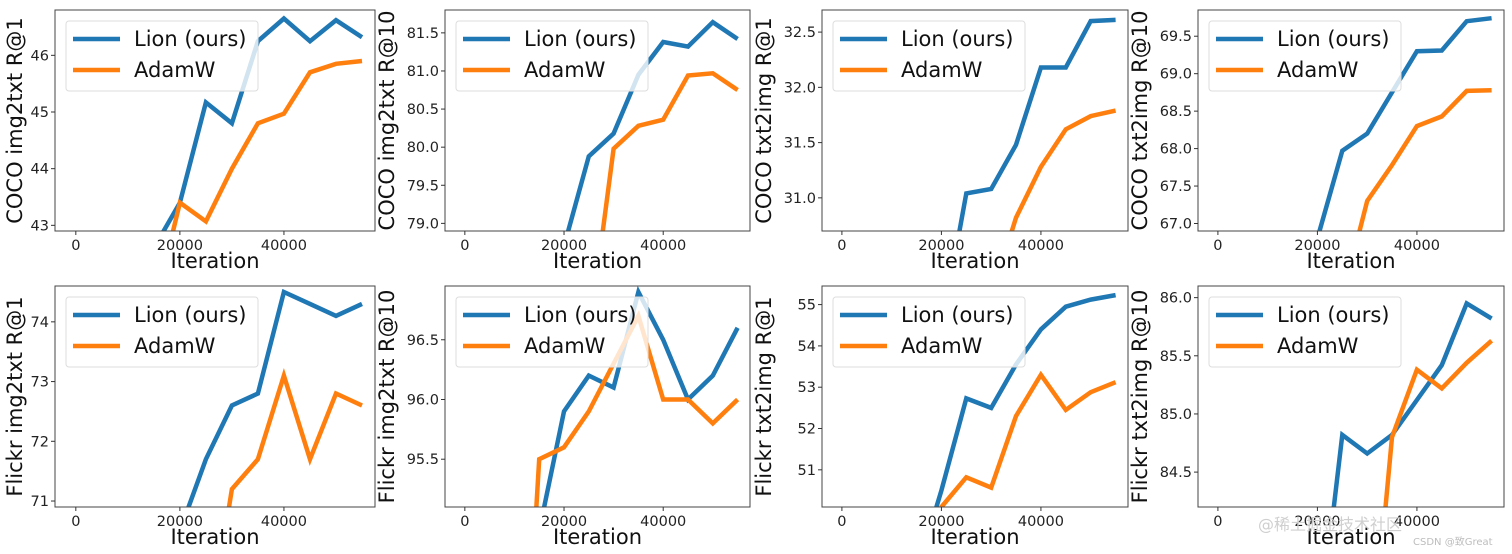 The height and width of the screenshot is (554, 1512). I want to click on y-tick-label: 46, so click(40, 56).